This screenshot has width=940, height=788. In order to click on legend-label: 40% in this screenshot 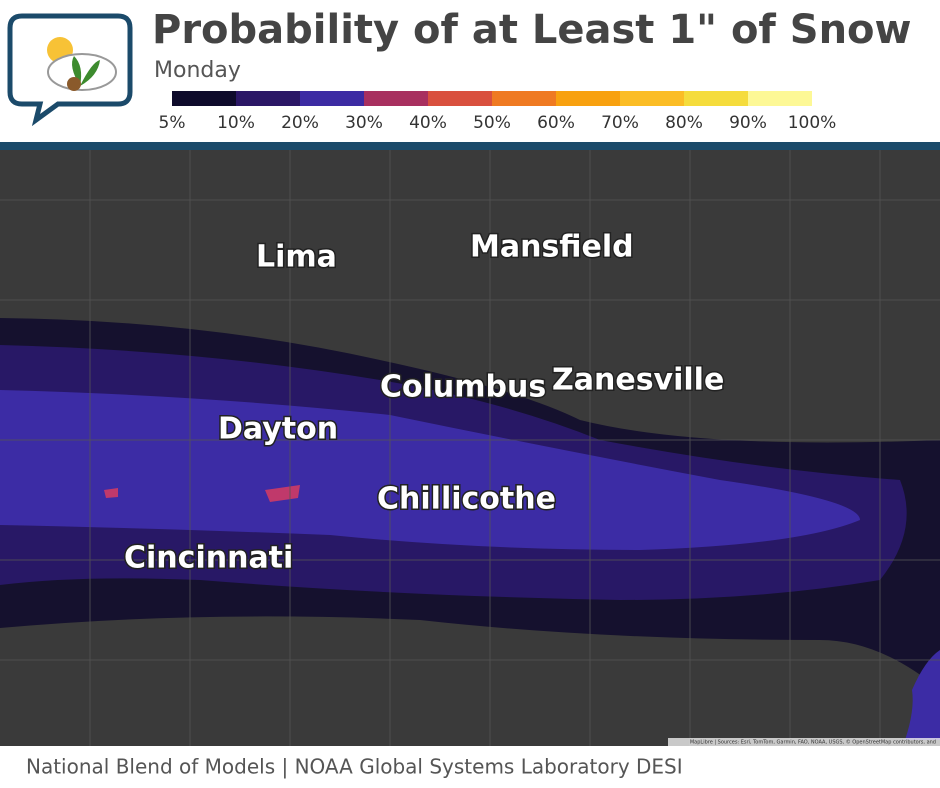, I will do `click(428, 123)`.